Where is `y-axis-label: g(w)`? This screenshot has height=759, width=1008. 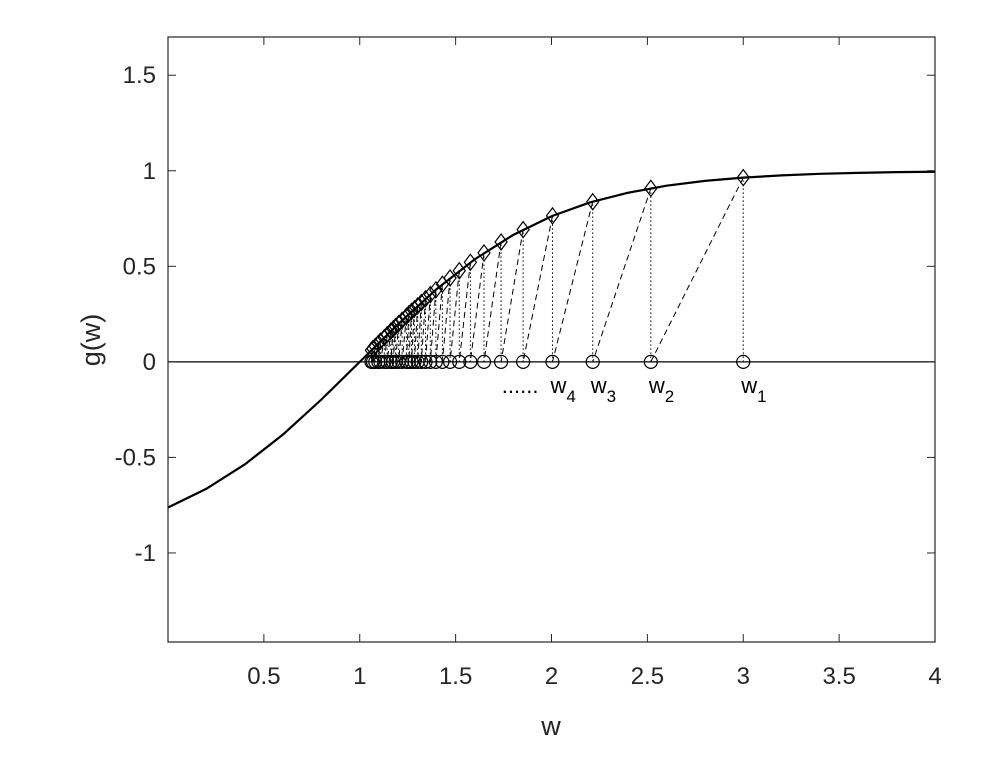
y-axis-label: g(w) is located at coordinates (91, 340).